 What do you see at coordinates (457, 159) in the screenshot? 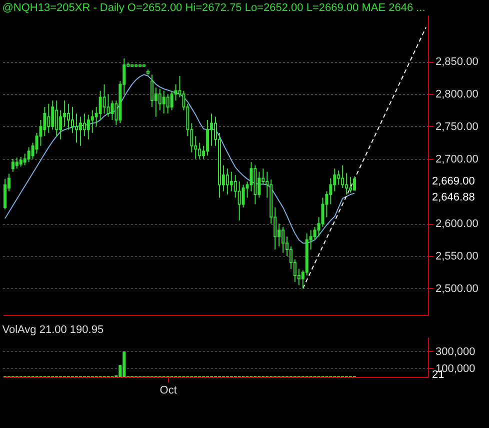
I see `y-tick-label: 2,700.00` at bounding box center [457, 159].